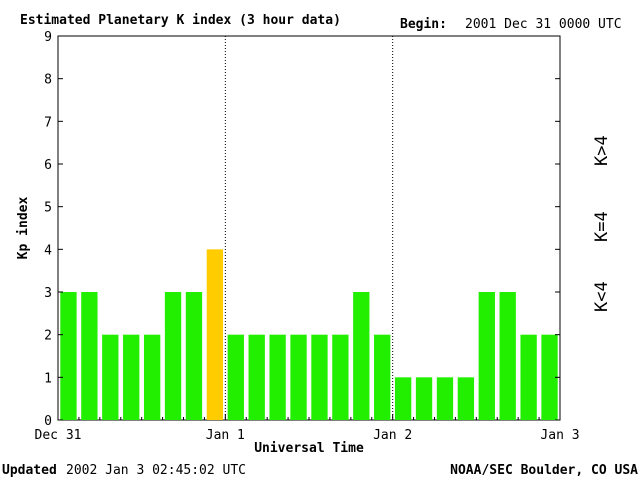  Describe the element at coordinates (48, 122) in the screenshot. I see `y-tick-label: 7` at that location.